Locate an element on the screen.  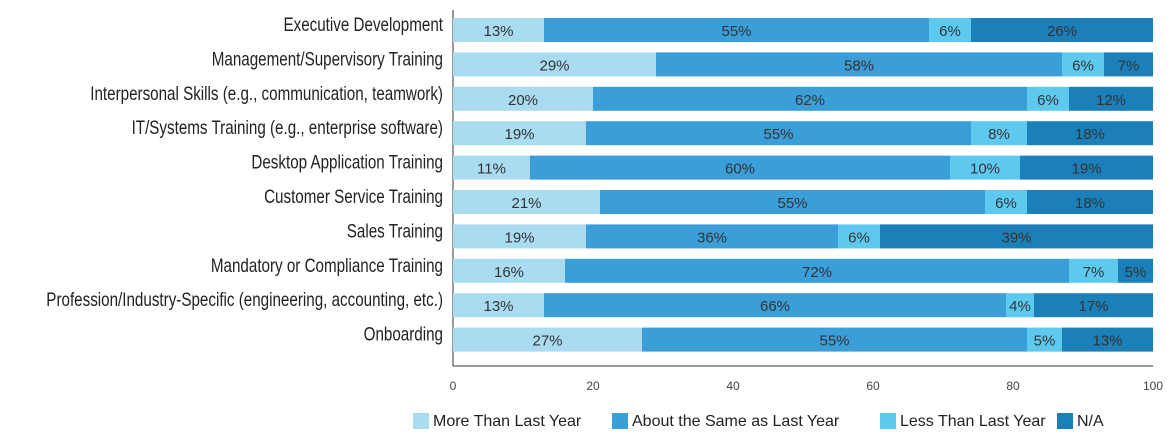
value-label: 21% is located at coordinates (526, 203).